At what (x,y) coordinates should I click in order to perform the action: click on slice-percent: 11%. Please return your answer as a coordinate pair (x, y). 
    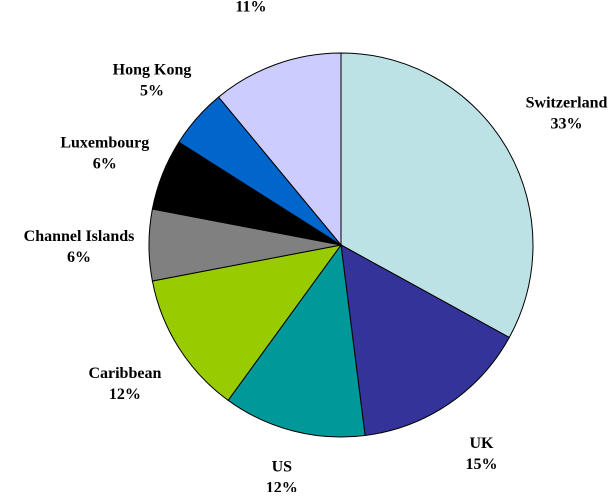
    Looking at the image, I should click on (250, 8).